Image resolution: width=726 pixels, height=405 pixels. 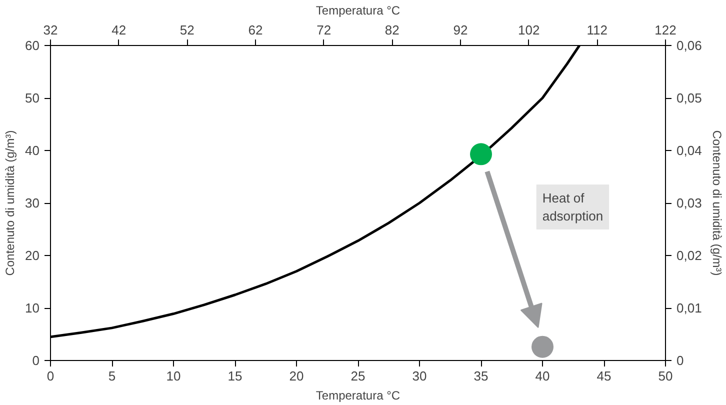 I want to click on x2-tick-label: 82, so click(x=392, y=30).